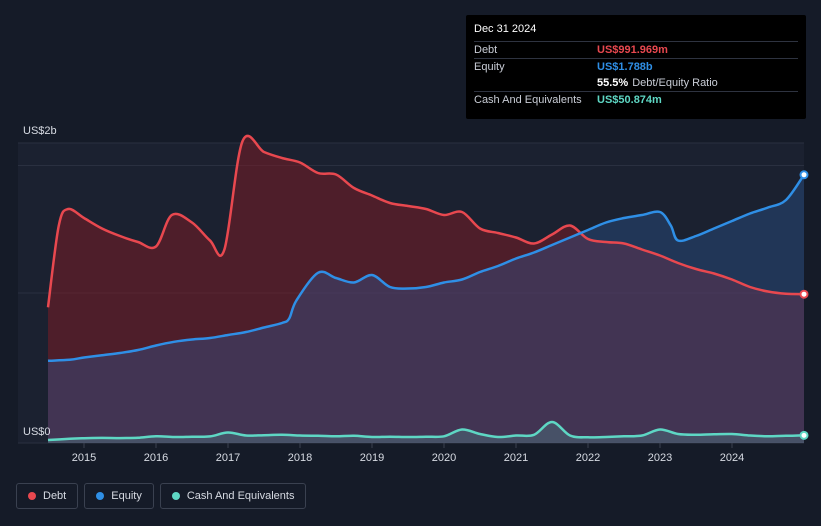 The image size is (821, 526). Describe the element at coordinates (486, 50) in the screenshot. I see `tooltip-label-debt: Debt` at that location.